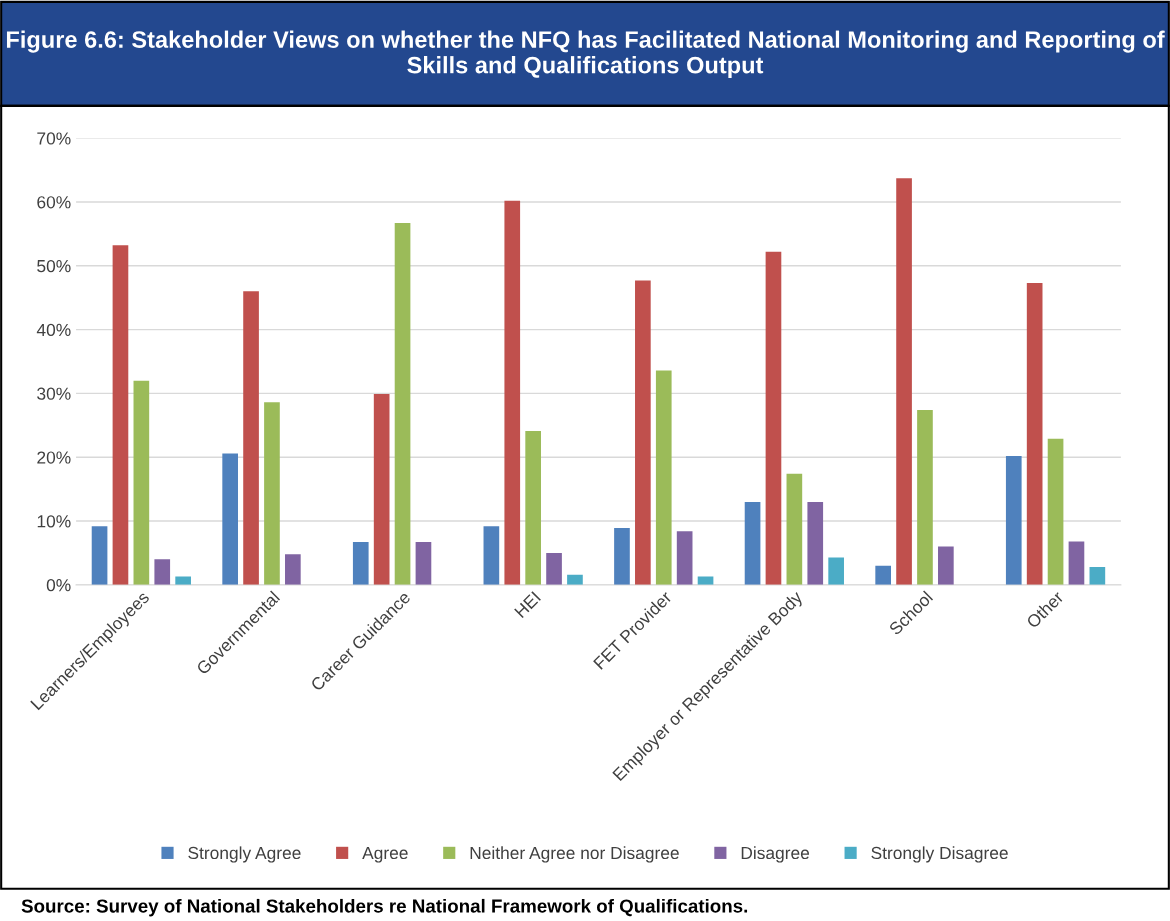 The image size is (1170, 921). Describe the element at coordinates (775, 854) in the screenshot. I see `legend-label: Disagree` at that location.